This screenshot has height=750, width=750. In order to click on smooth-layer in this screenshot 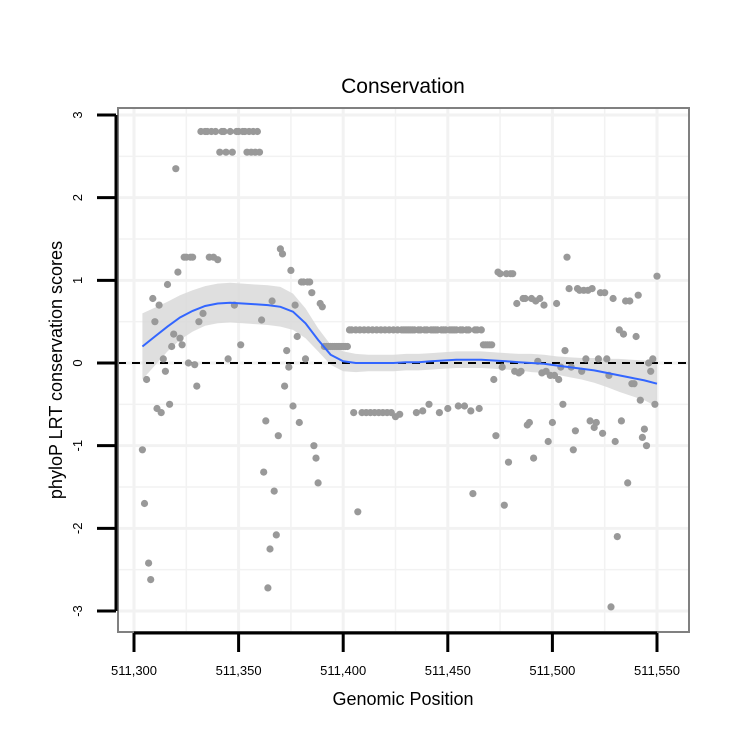, I will do `click(399, 343)`.